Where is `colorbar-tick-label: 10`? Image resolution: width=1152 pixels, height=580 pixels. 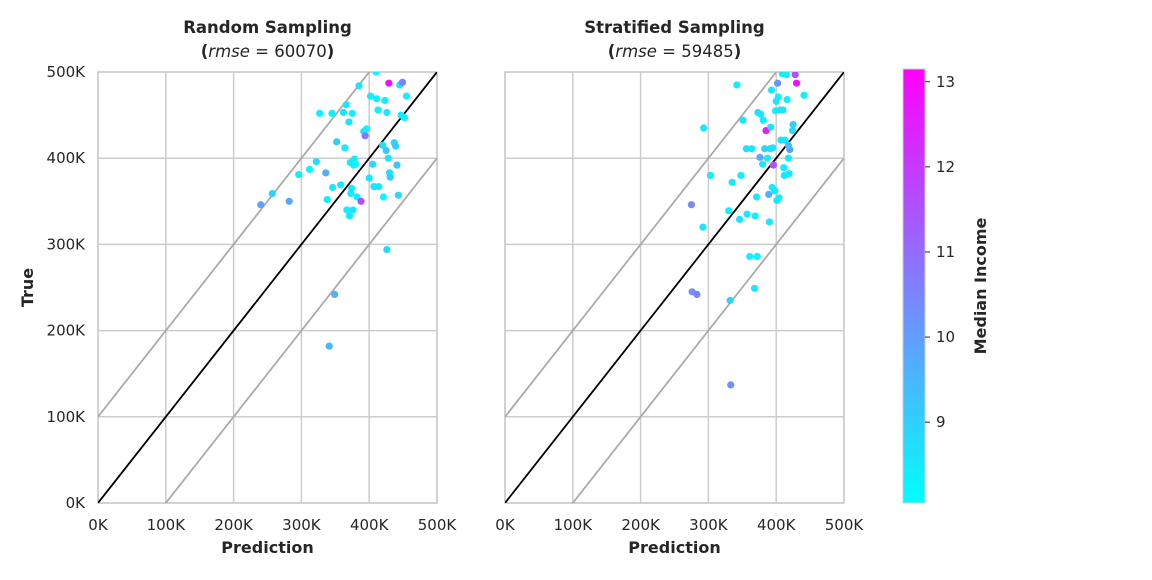 colorbar-tick-label: 10 is located at coordinates (945, 337).